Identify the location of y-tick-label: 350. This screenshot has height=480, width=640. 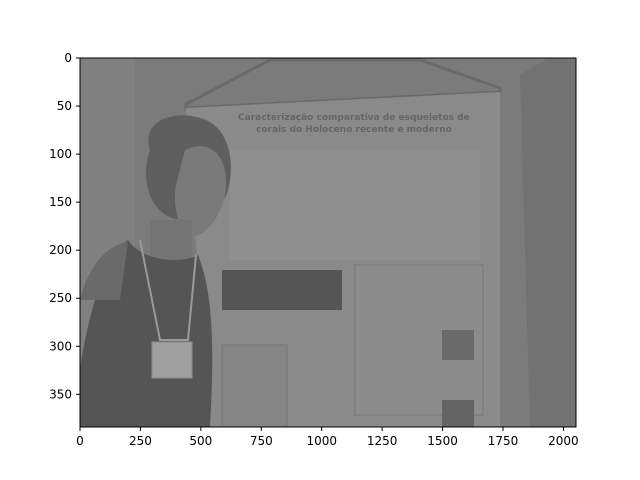
(60, 394).